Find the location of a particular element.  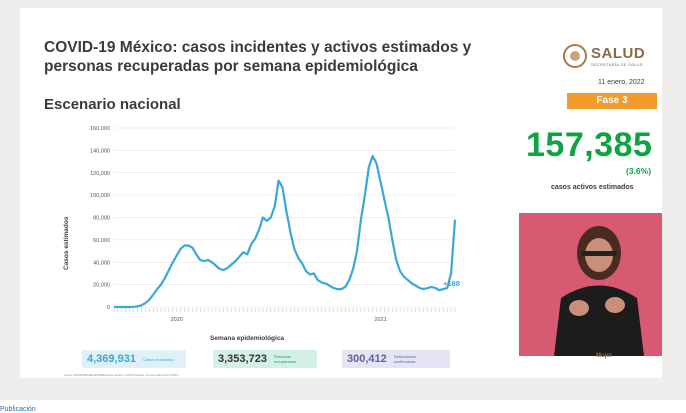

y-tick-label: 40,000 is located at coordinates (101, 263).